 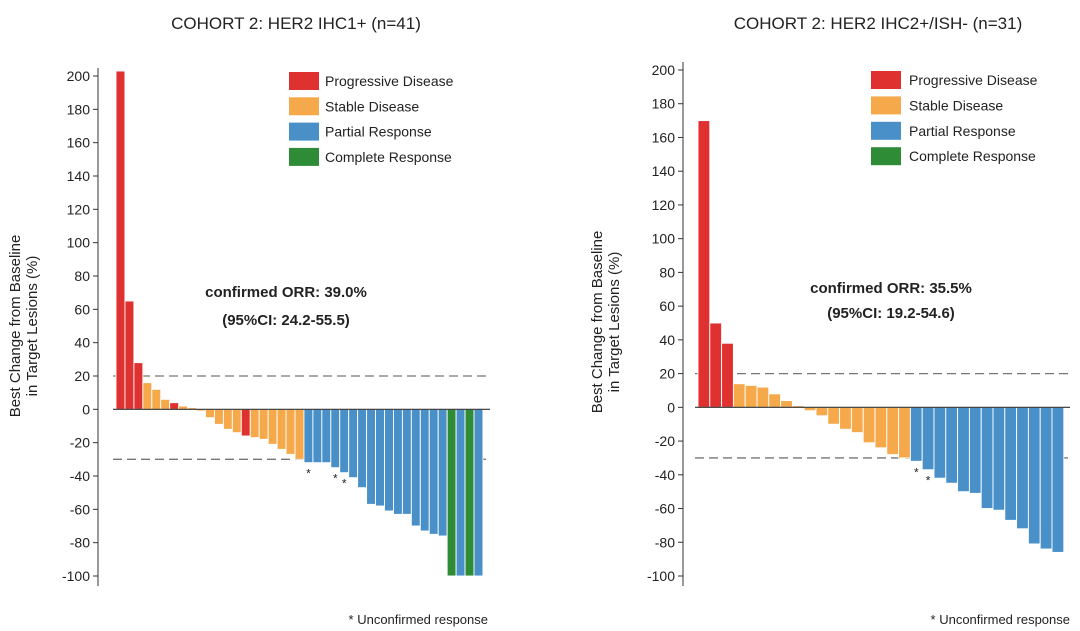 What do you see at coordinates (418, 619) in the screenshot?
I see `footnote: * Unconfirmed response` at bounding box center [418, 619].